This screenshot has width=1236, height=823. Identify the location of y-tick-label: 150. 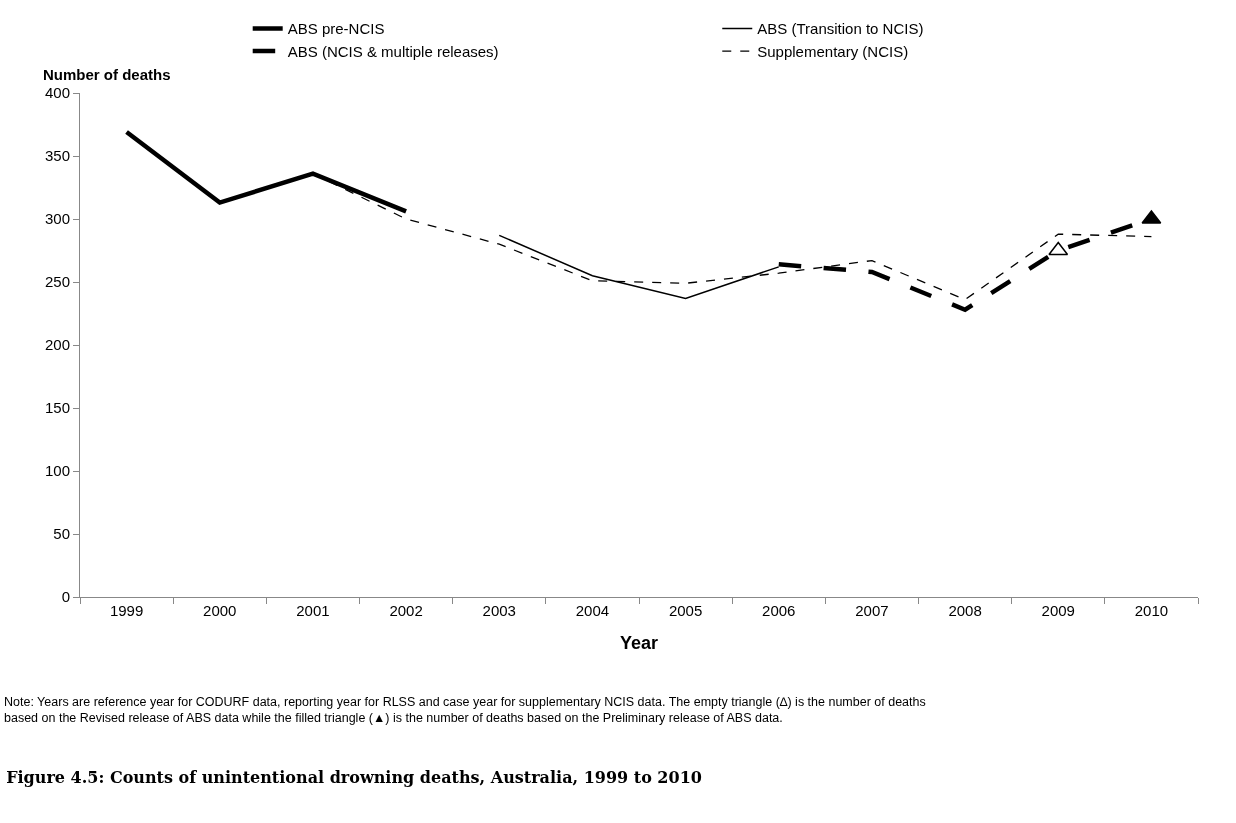
(57, 408).